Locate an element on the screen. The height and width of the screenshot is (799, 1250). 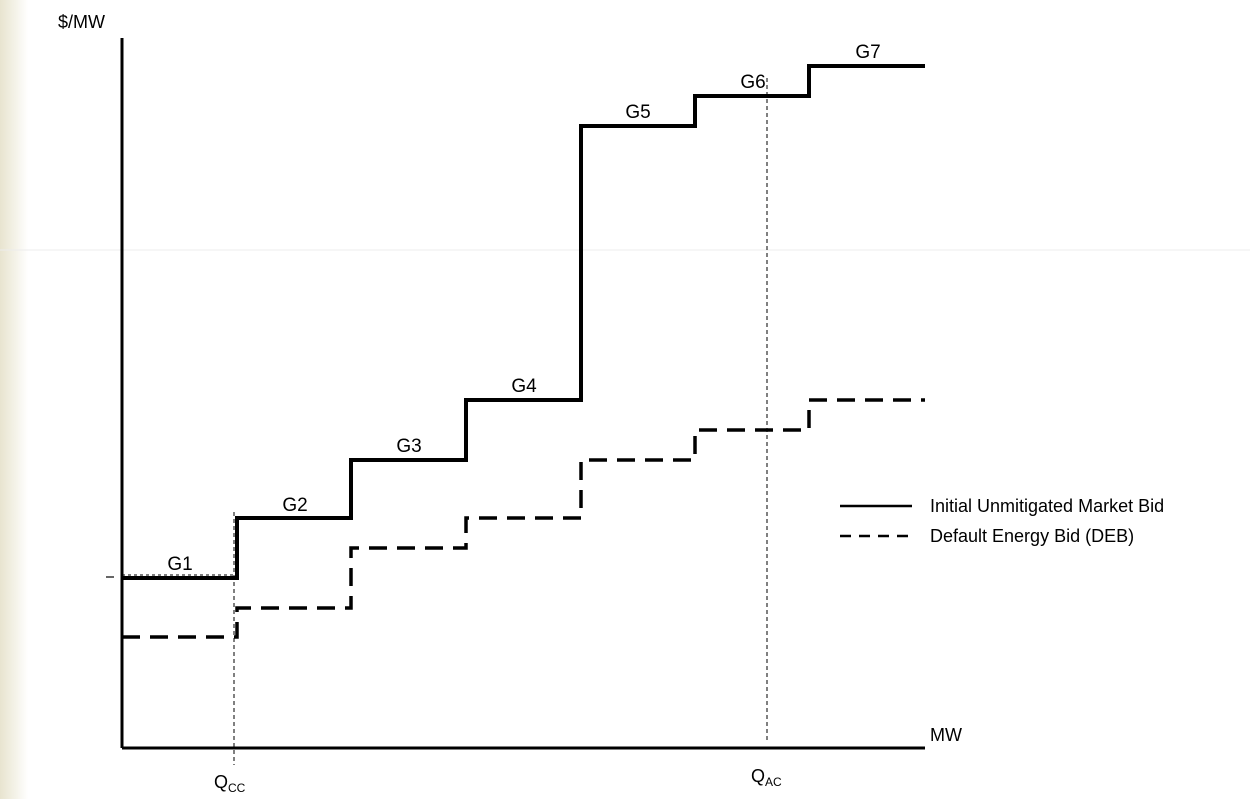
segment-label-g7: G7 is located at coordinates (867, 52).